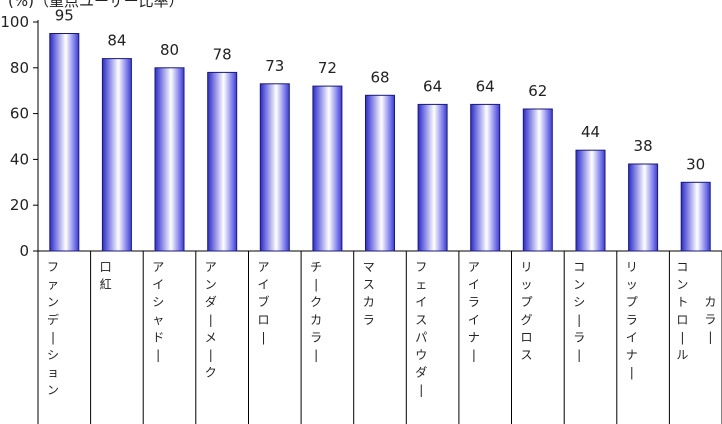  What do you see at coordinates (19, 159) in the screenshot?
I see `y-tick-label: 40` at bounding box center [19, 159].